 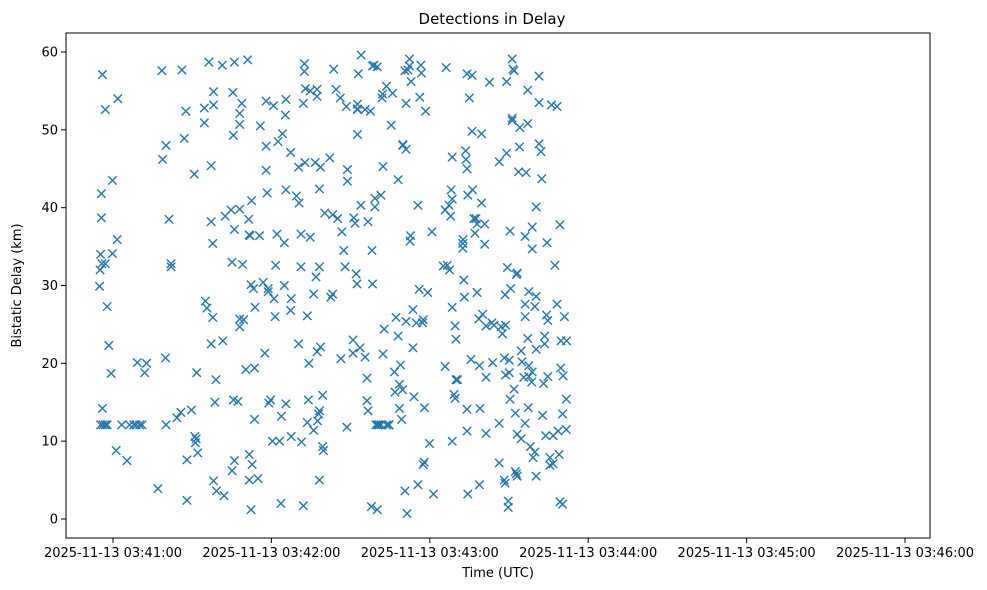 I want to click on x-axis-label: Time (UTC), so click(x=497, y=573).